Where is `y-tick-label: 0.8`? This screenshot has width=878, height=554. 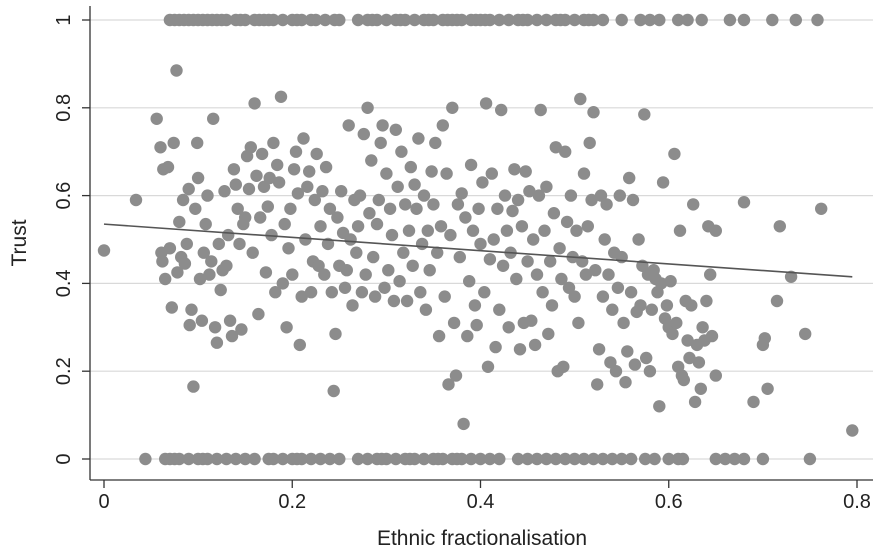
y-tick-label: 0.8 is located at coordinates (64, 108).